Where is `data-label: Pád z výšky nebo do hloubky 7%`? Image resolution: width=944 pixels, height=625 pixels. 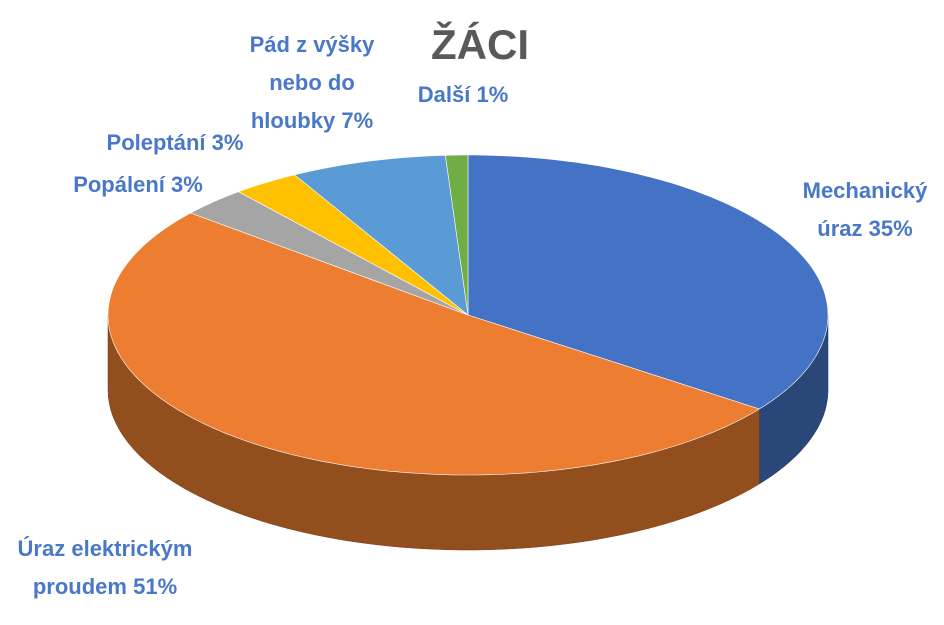
data-label: Pád z výšky nebo do hloubky 7% is located at coordinates (312, 83).